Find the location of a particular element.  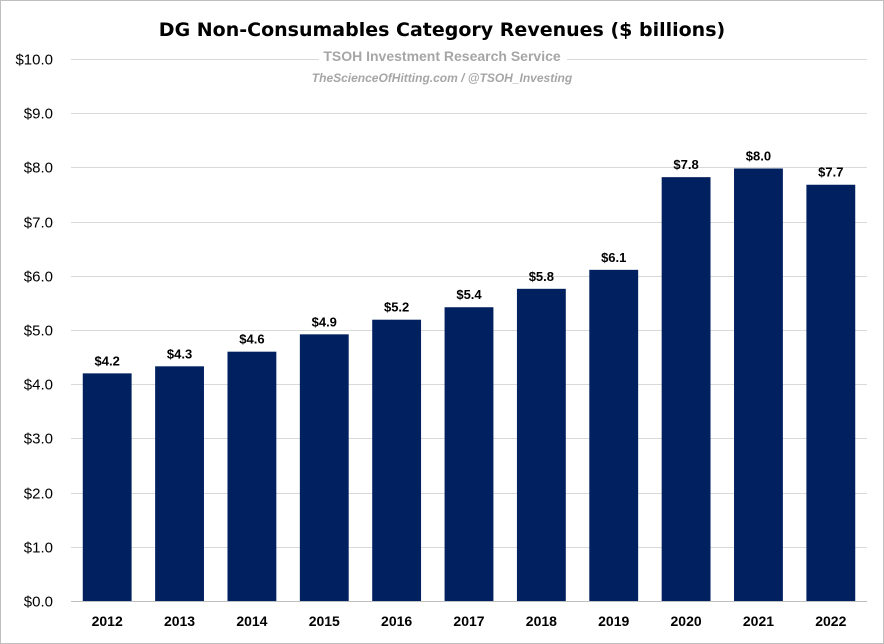

y-tick-label: $10.0 is located at coordinates (34, 60).